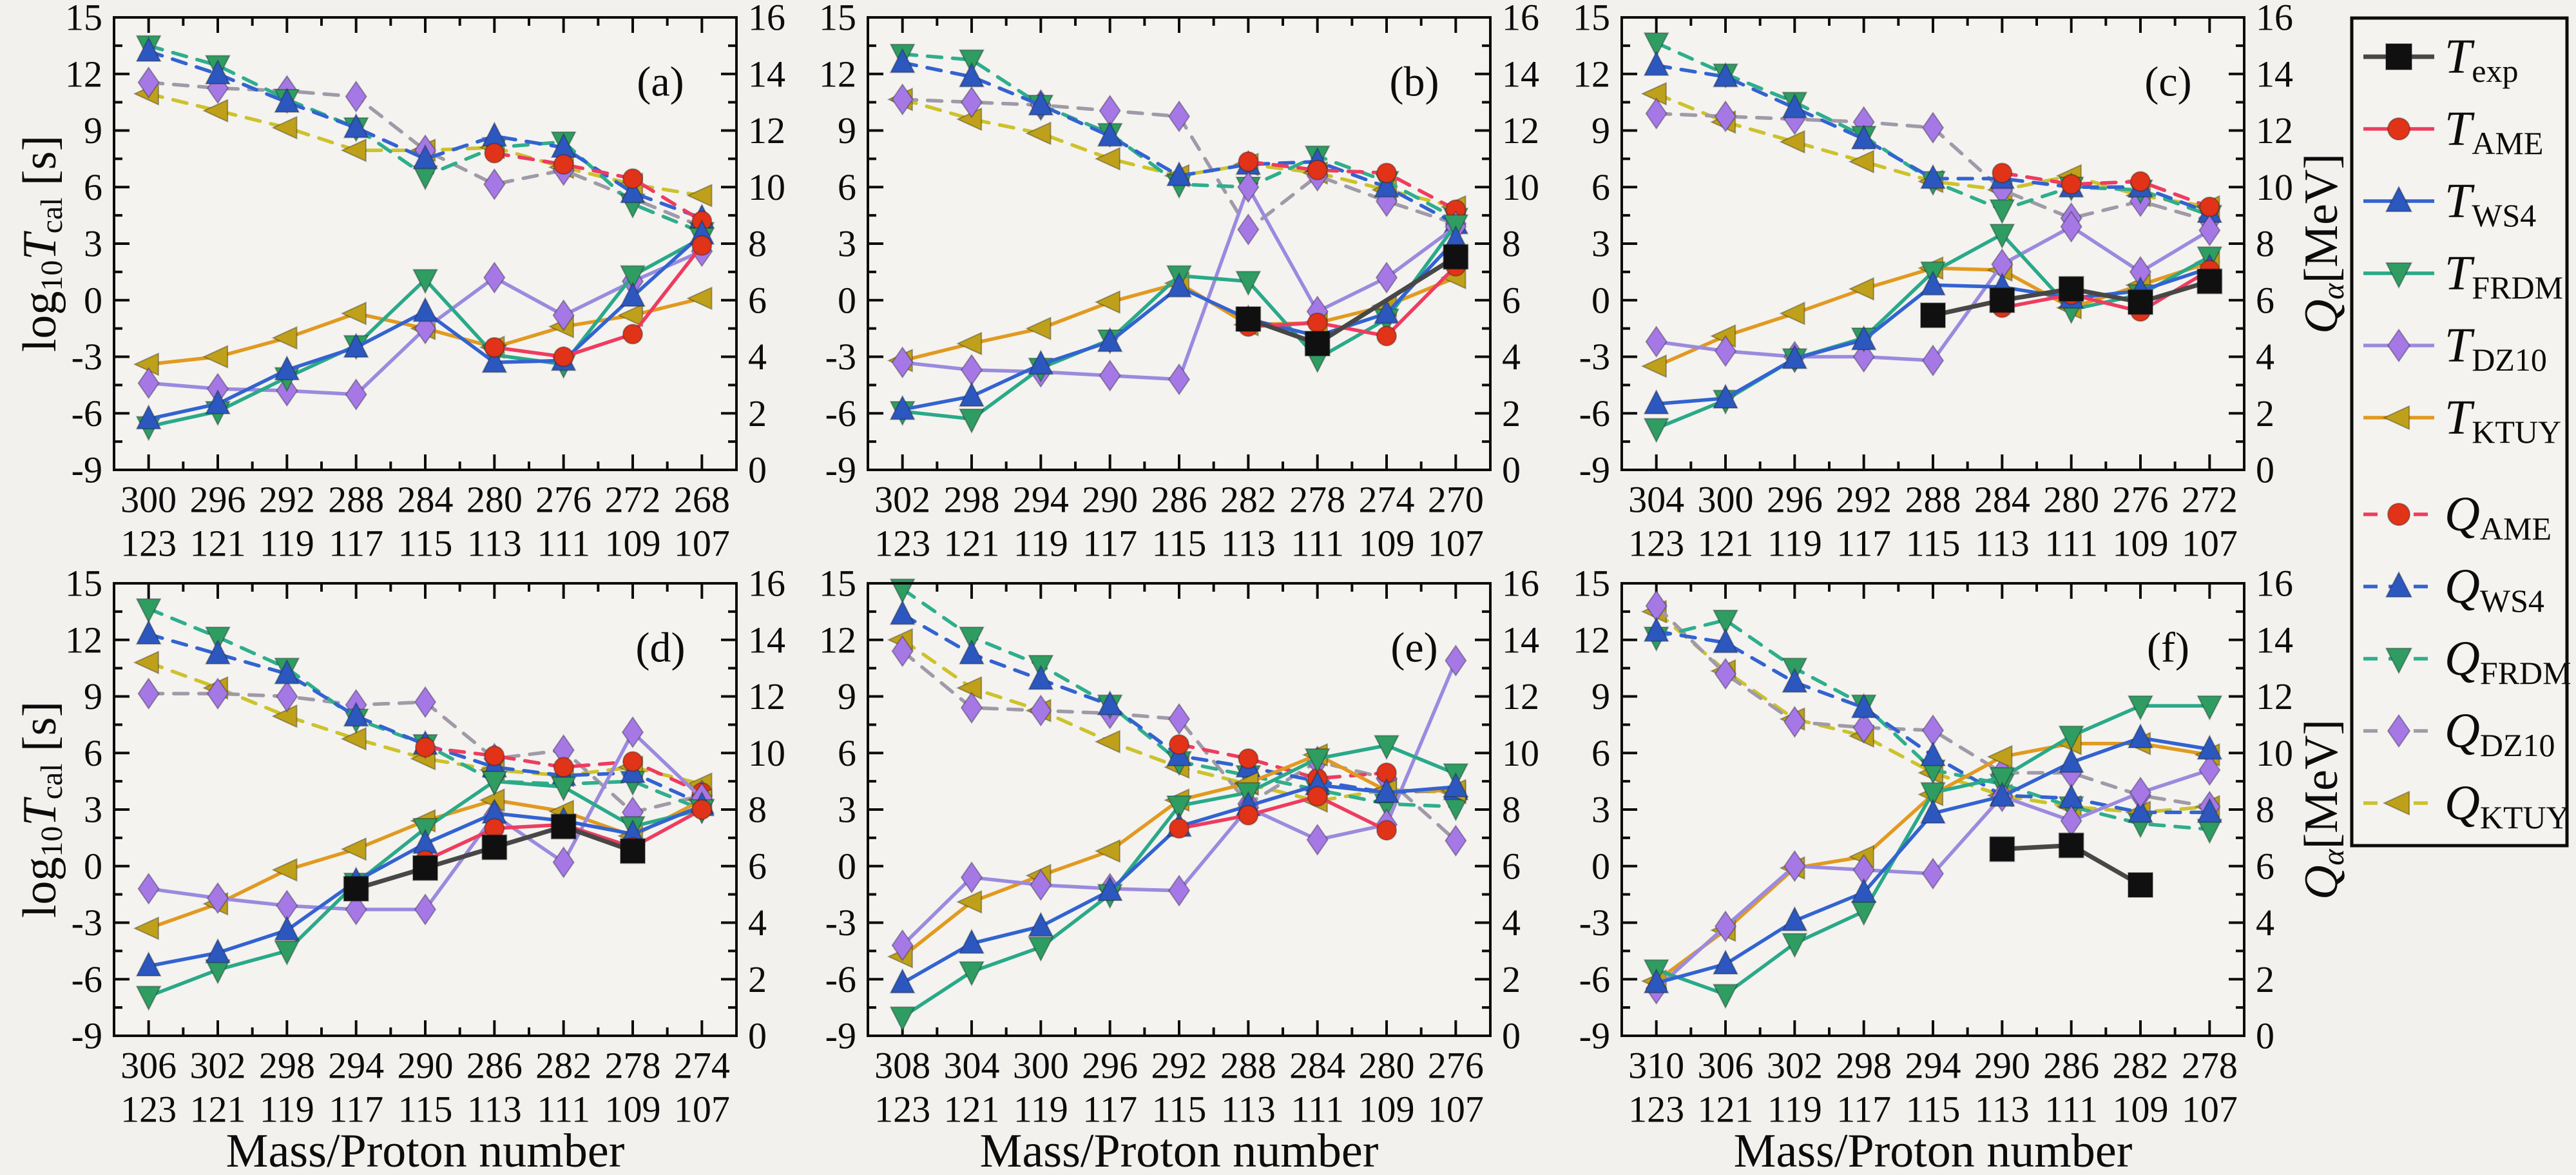 This screenshot has width=2576, height=1175. Describe the element at coordinates (425, 132) in the screenshot. I see `series-Q_WS4` at that location.